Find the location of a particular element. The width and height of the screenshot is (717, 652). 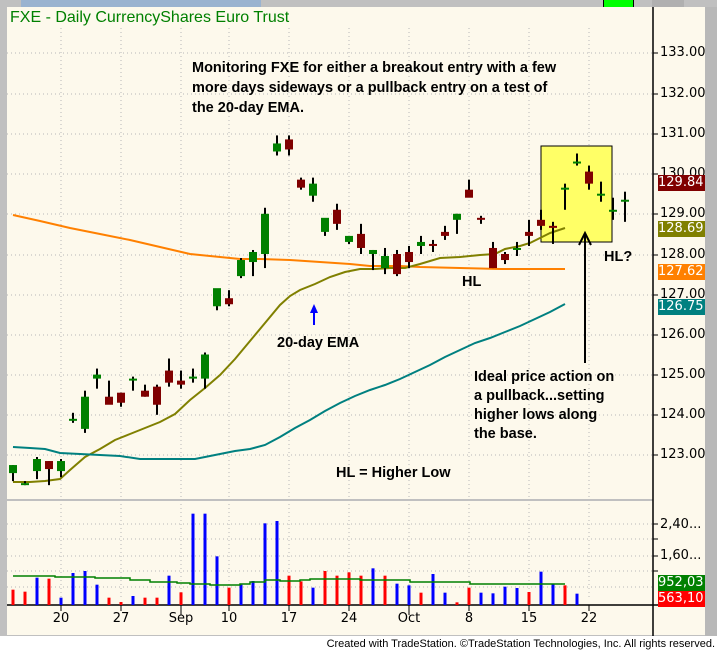

title-bar-accent is located at coordinates (141, 3).